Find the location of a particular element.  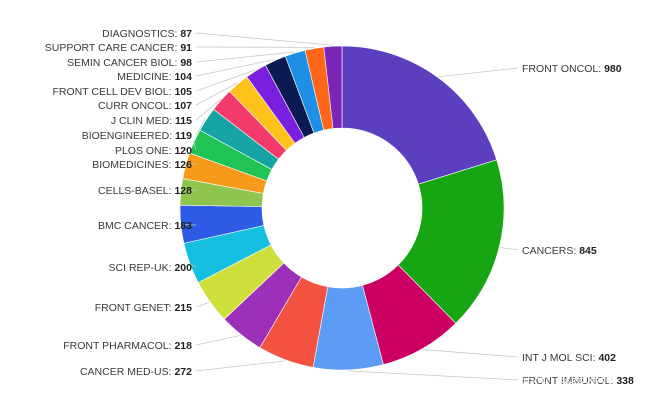

slice-cancers is located at coordinates (451, 241).